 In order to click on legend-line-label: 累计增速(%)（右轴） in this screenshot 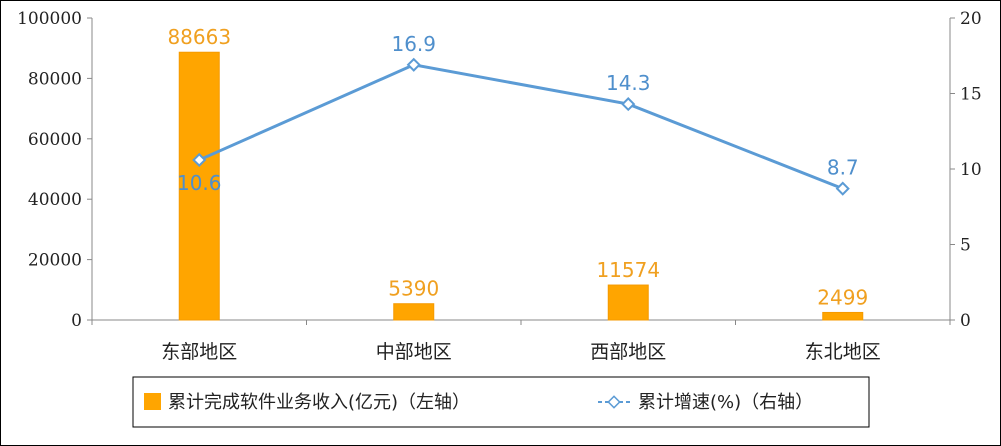, I will do `click(725, 402)`.